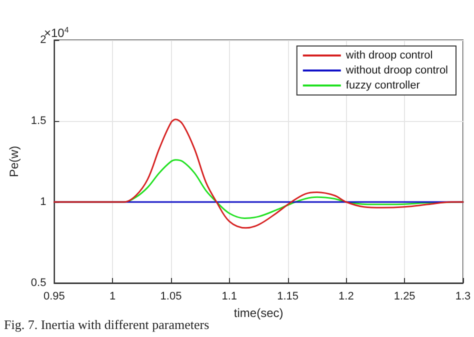  I want to click on y-tick-label: 0.5, so click(38, 283).